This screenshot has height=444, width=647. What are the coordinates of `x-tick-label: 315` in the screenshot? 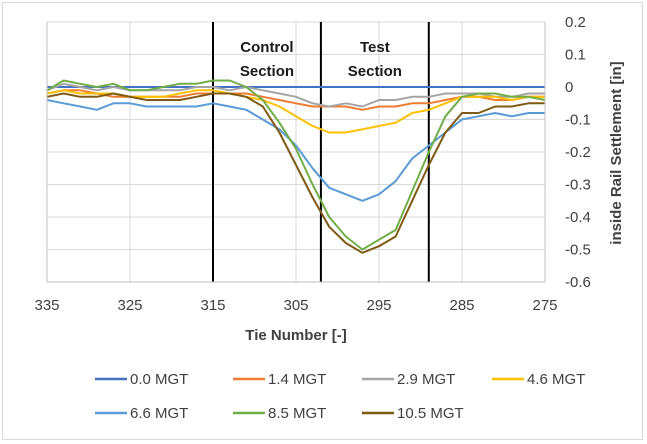 It's located at (212, 305).